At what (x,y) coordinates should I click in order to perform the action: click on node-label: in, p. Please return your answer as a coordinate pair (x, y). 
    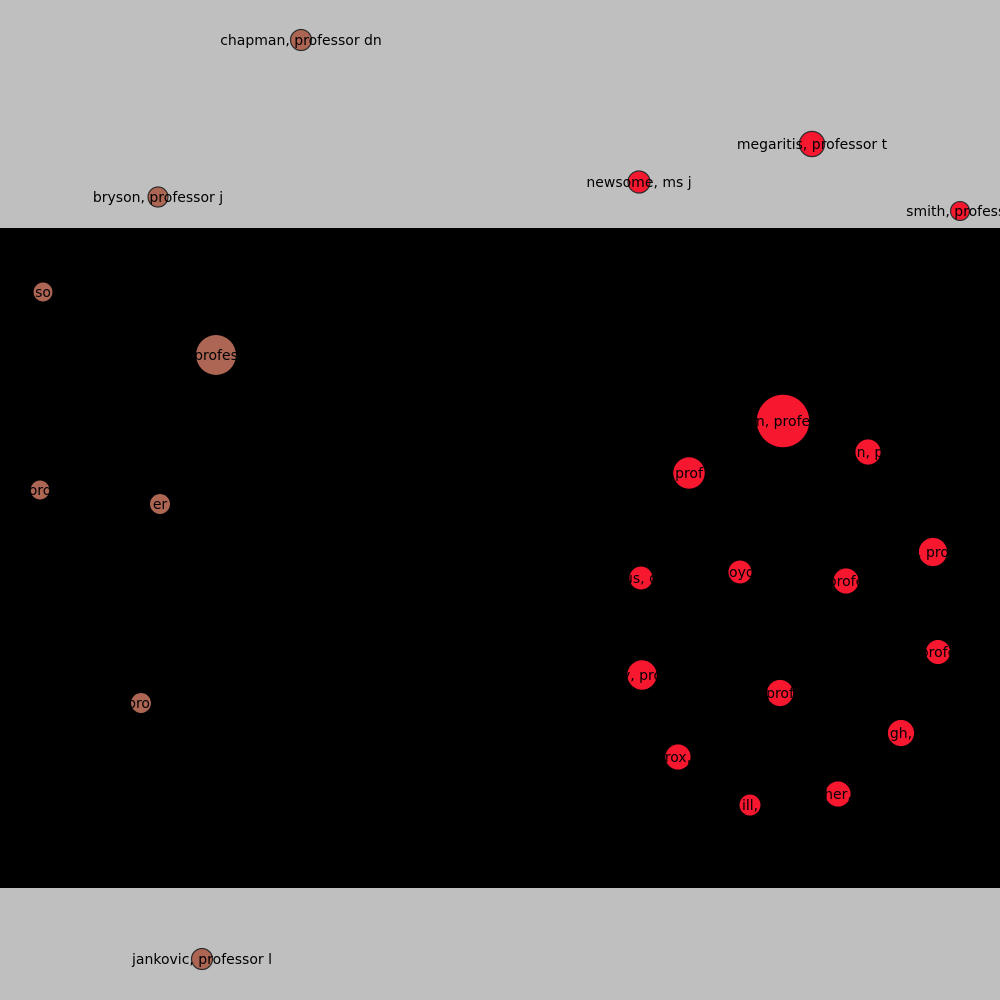
    Looking at the image, I should click on (868, 453).